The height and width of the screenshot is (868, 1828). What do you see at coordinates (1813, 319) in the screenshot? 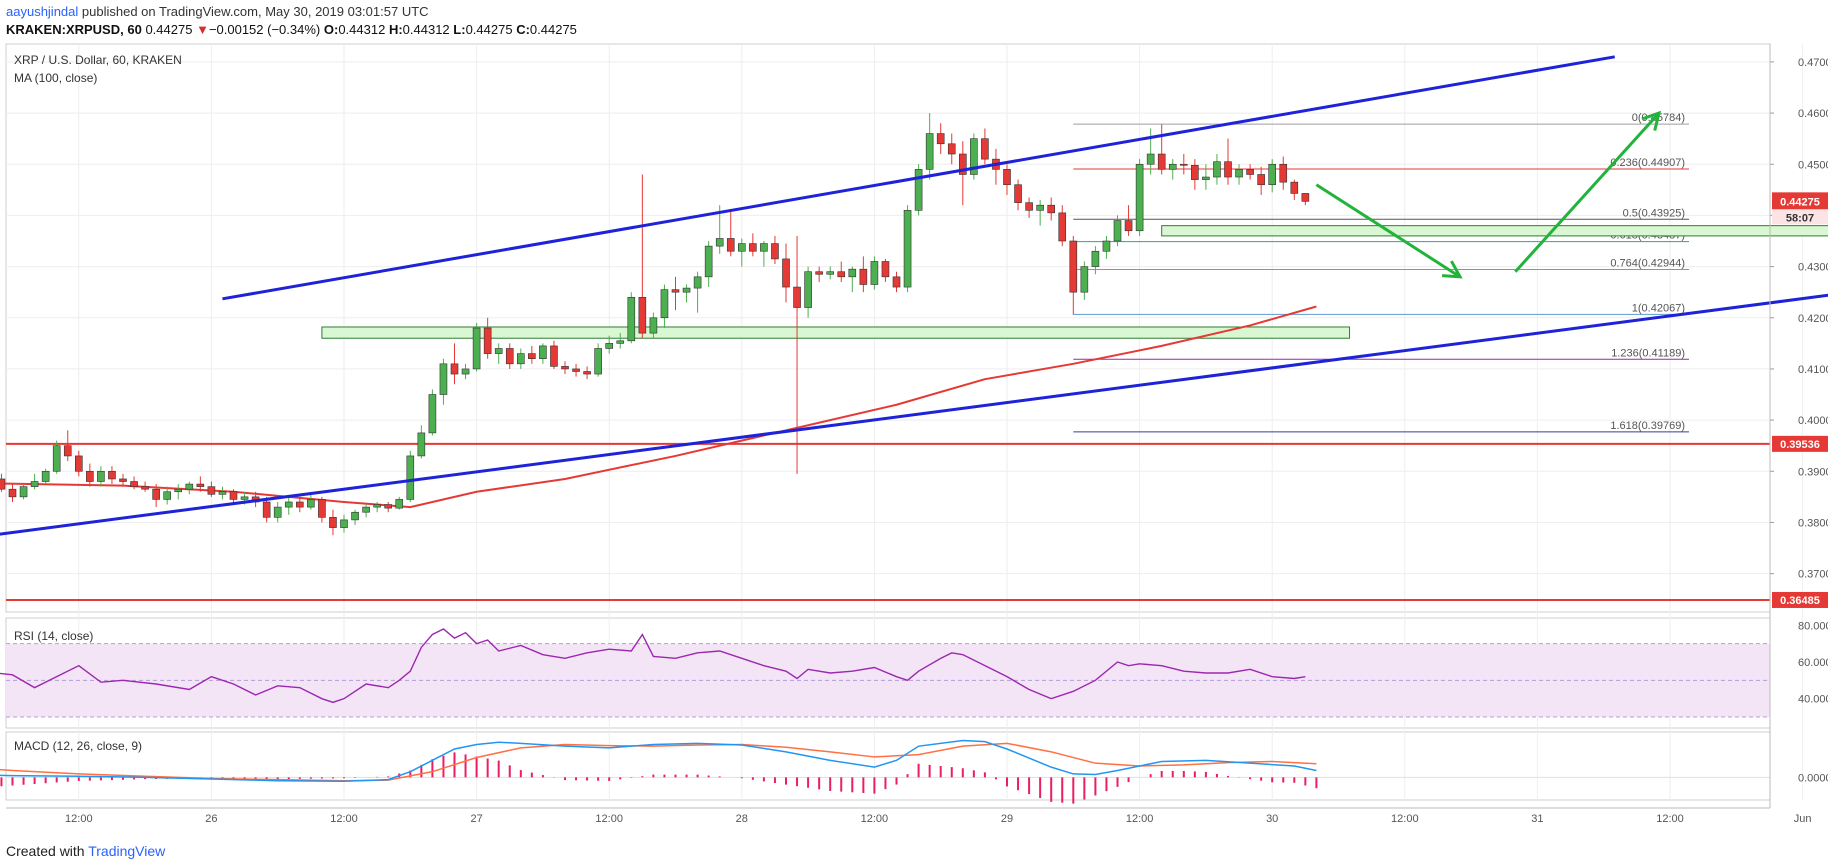
I see `y-tick-label: 0.42000` at bounding box center [1813, 319].